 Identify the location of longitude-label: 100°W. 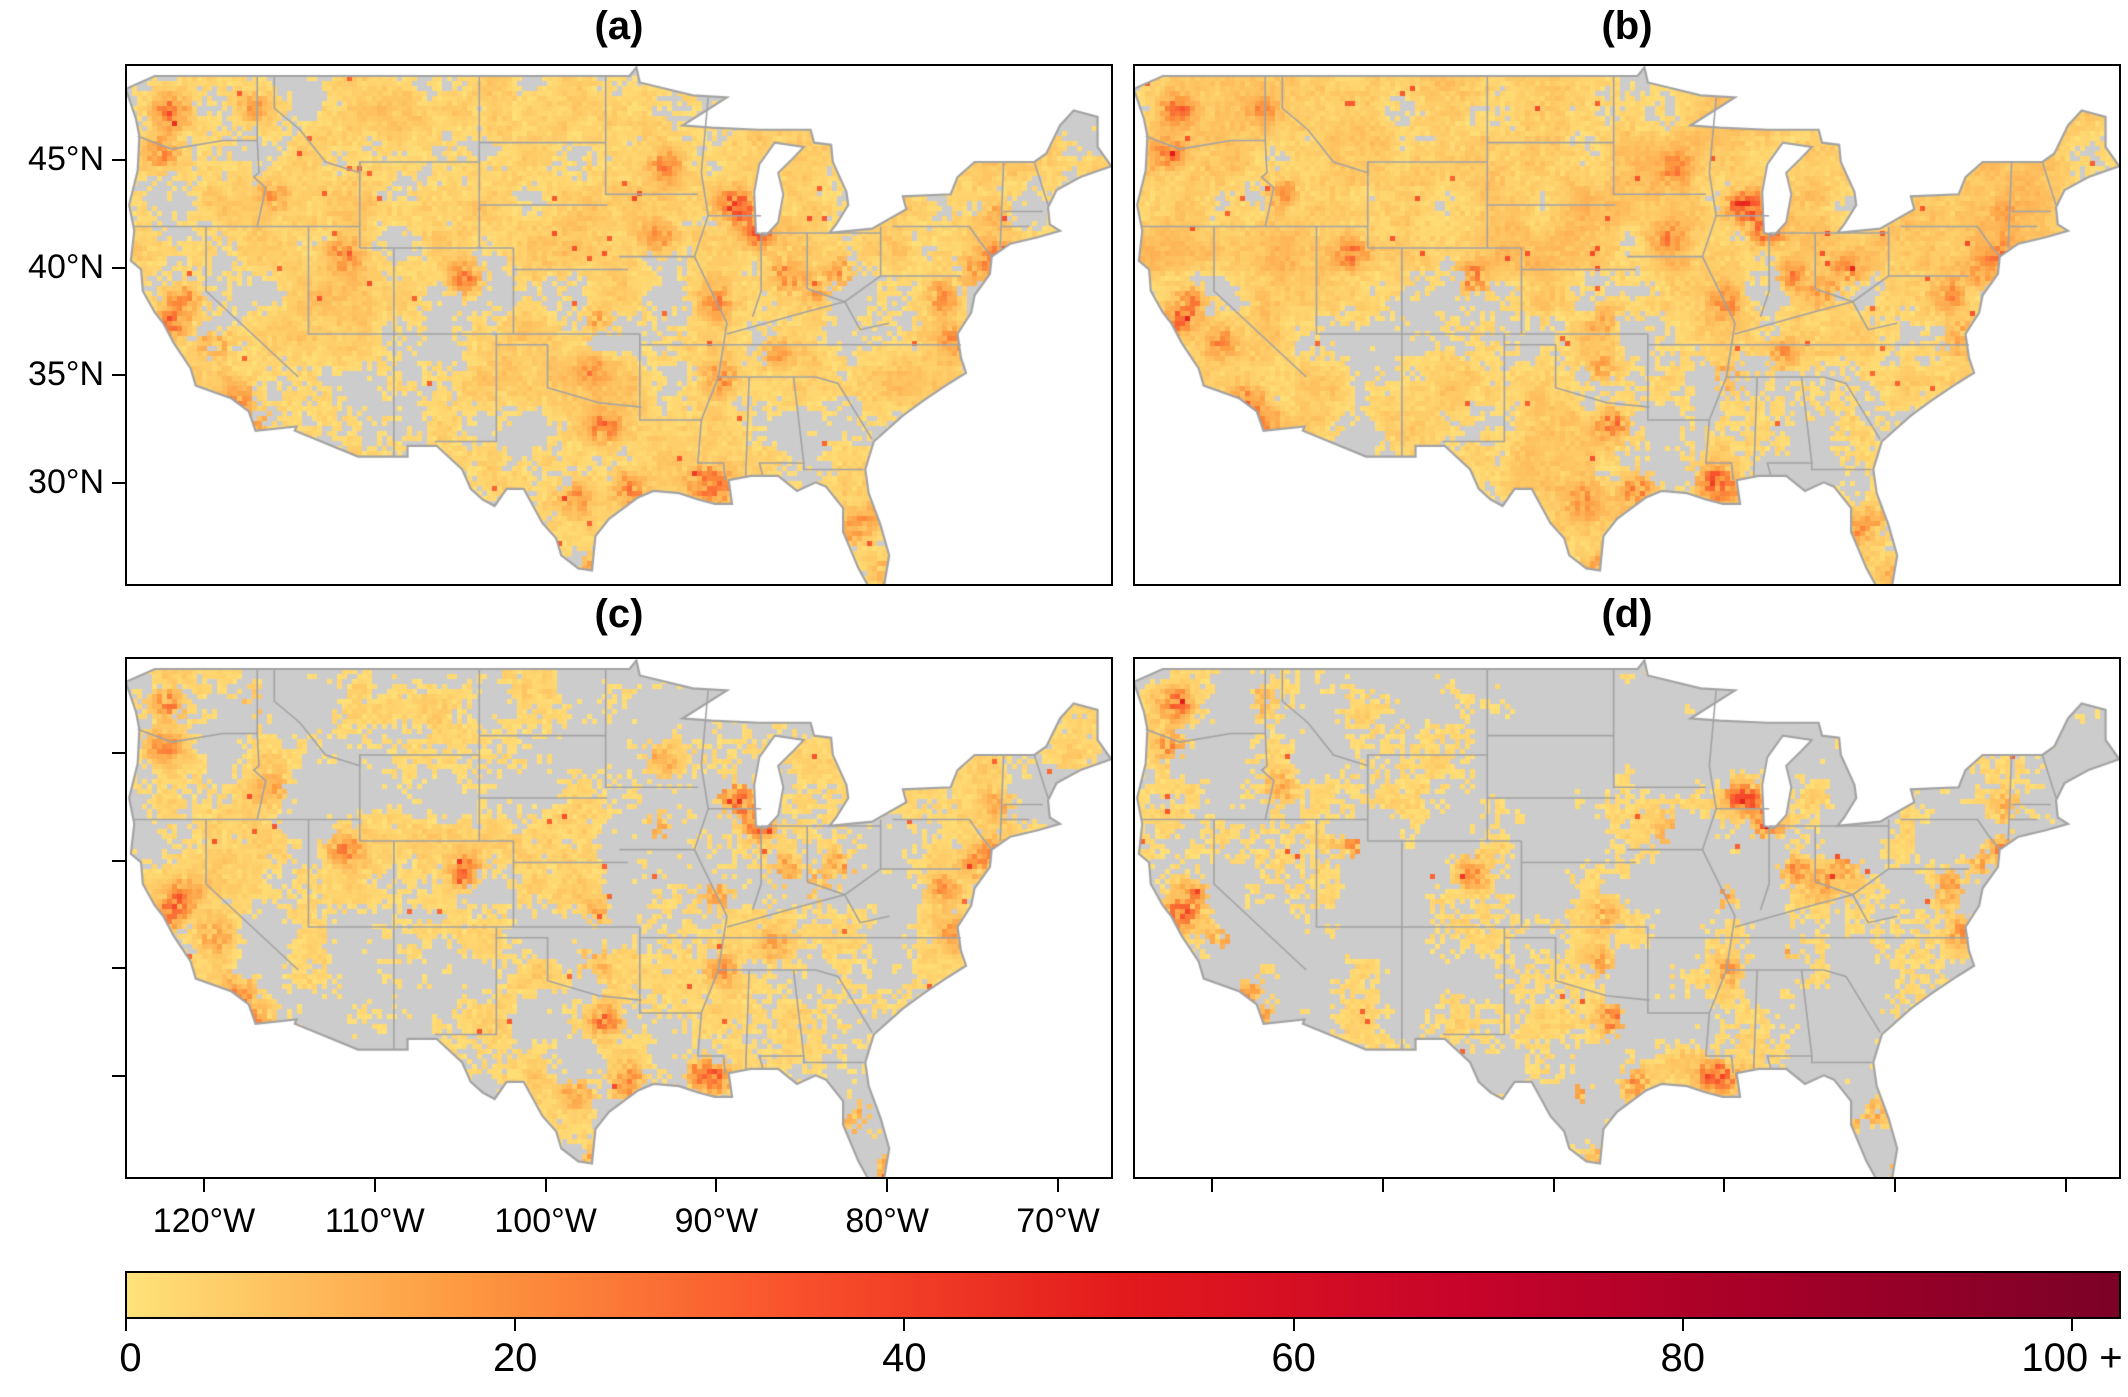
(545, 1221).